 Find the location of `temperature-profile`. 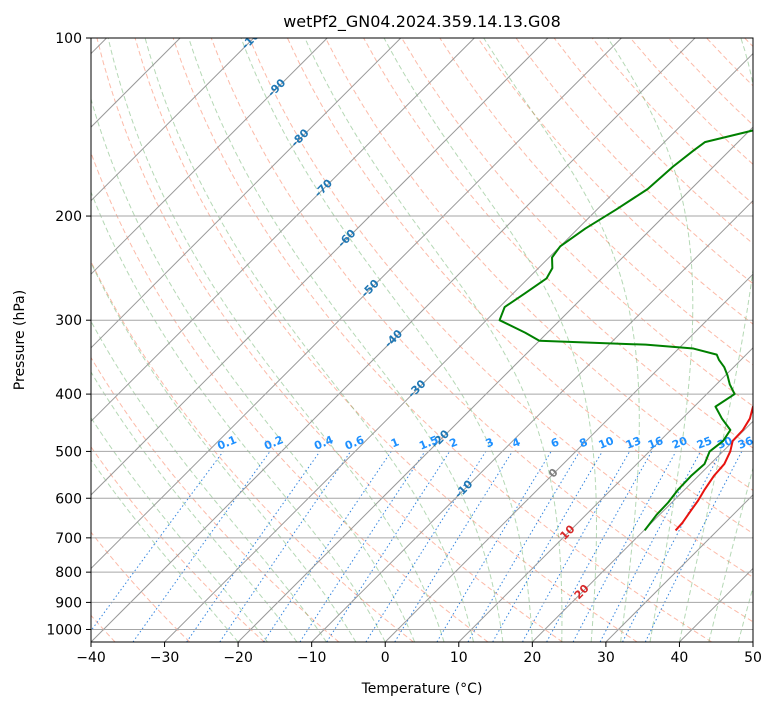

temperature-profile is located at coordinates (713, 468).